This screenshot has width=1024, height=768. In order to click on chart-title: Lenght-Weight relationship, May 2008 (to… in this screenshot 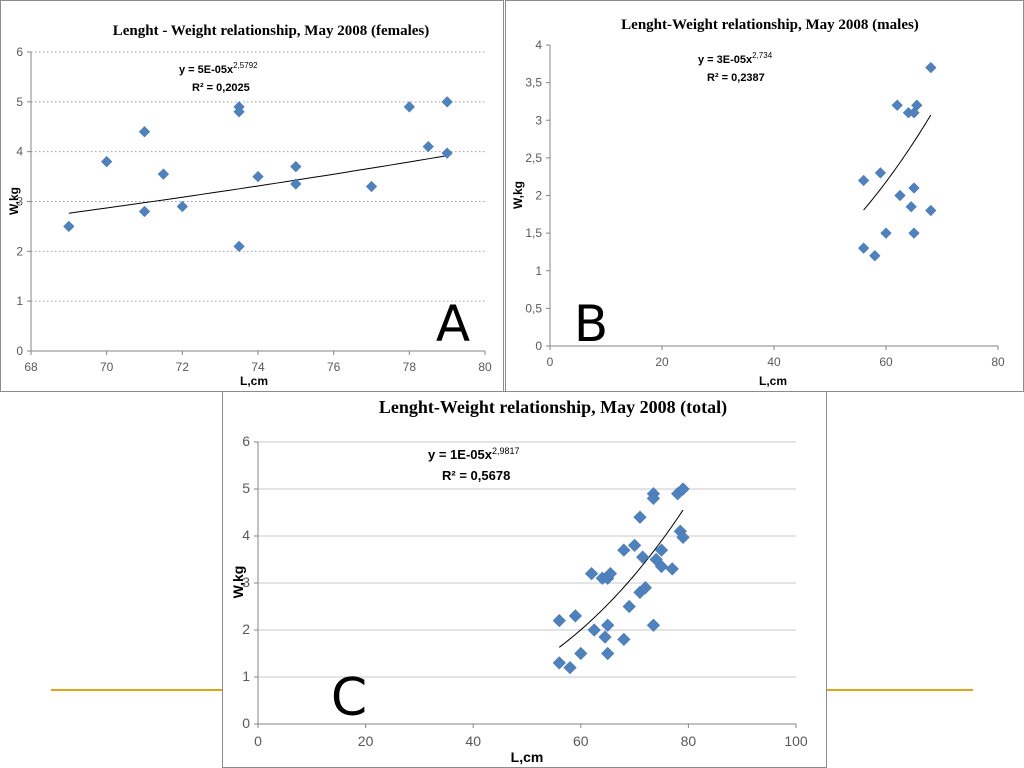, I will do `click(553, 407)`.